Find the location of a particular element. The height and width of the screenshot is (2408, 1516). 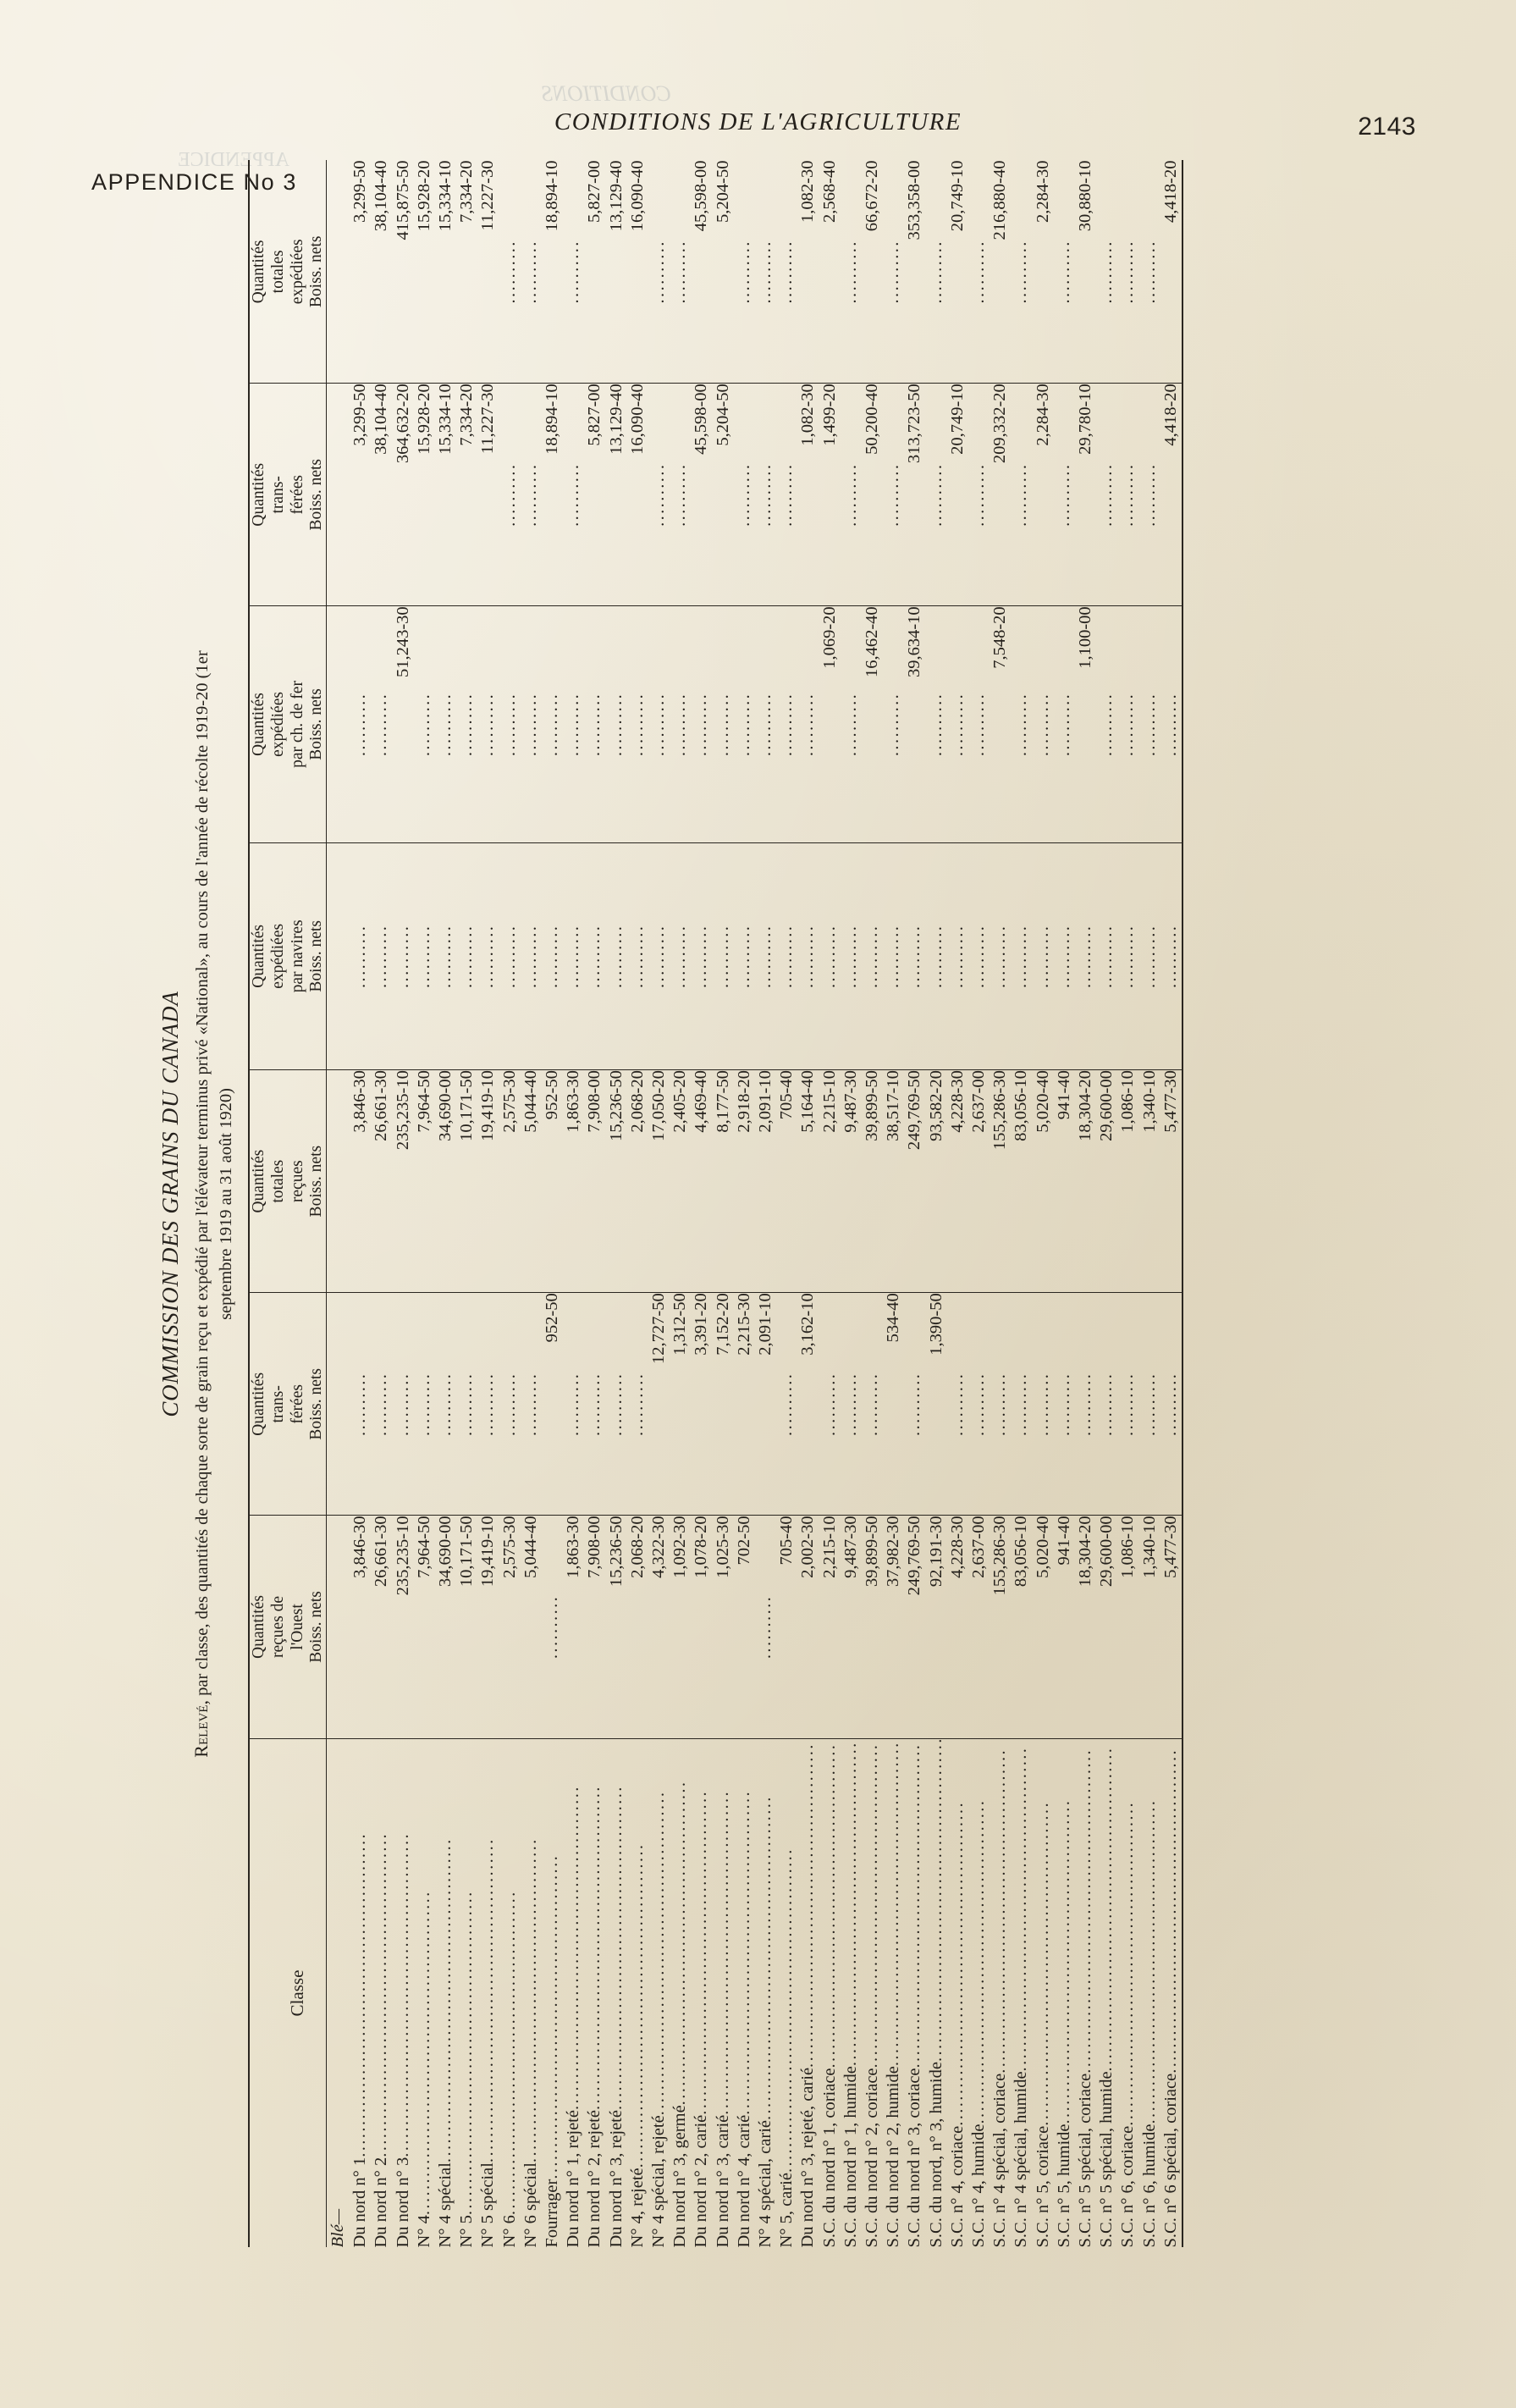

cell-totales_recues: 93,582-20 is located at coordinates (936, 1181).